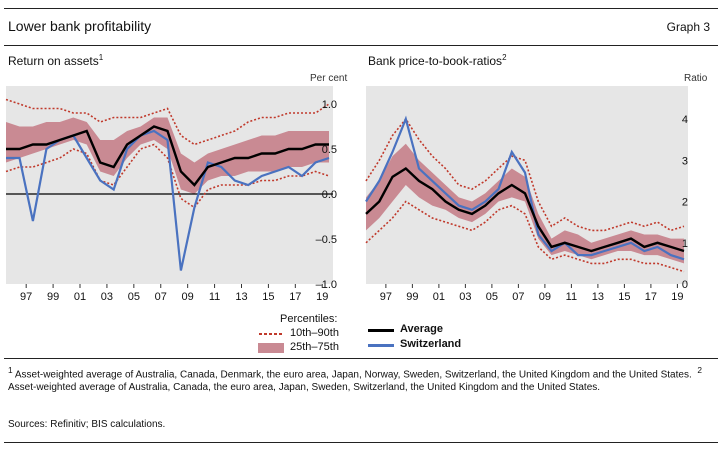 The image size is (722, 451). Describe the element at coordinates (685, 244) in the screenshot. I see `pb-y-tick-label: 1` at that location.